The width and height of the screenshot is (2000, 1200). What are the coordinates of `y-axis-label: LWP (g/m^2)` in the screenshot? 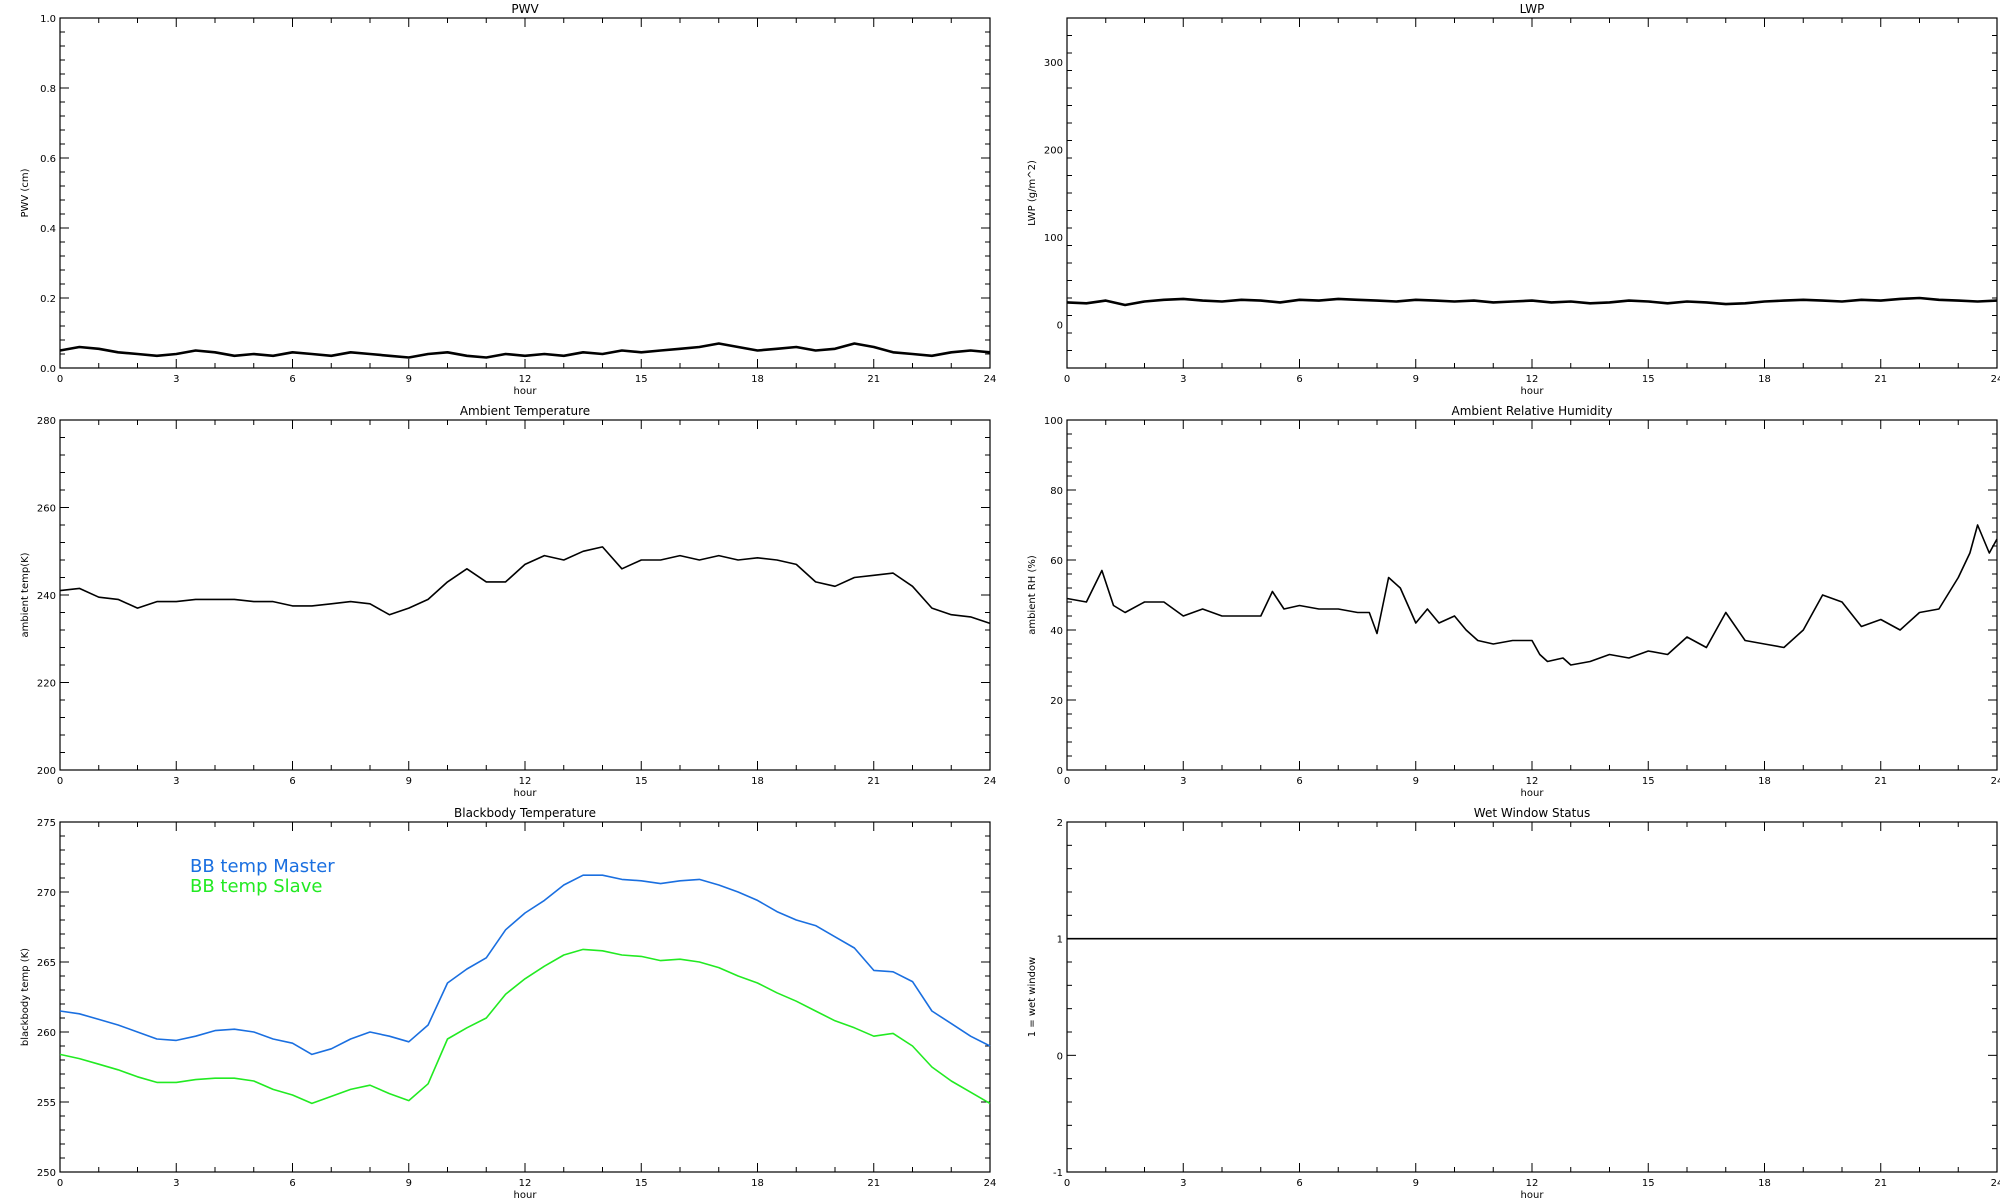 It's located at (1032, 193).